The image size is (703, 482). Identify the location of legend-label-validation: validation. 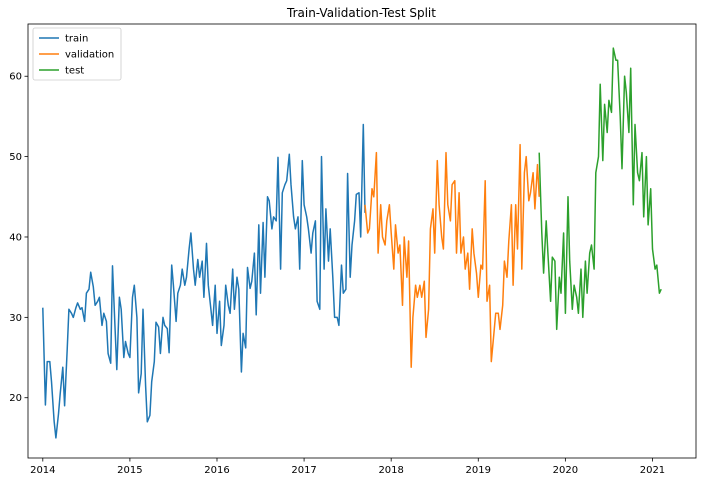
(89, 55).